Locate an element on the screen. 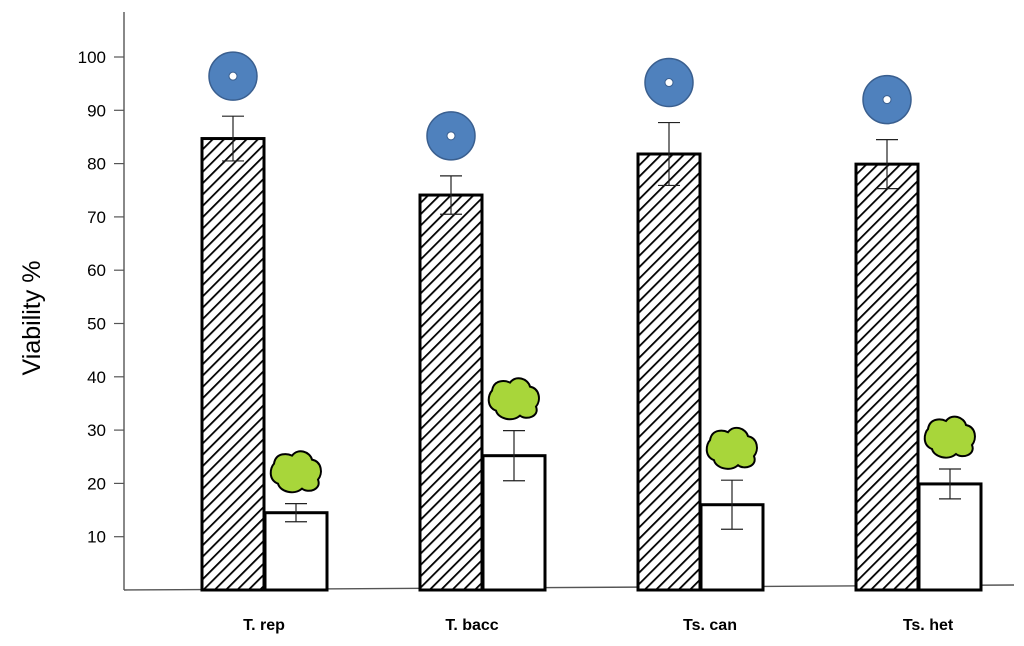  category-label: Ts. can is located at coordinates (710, 625).